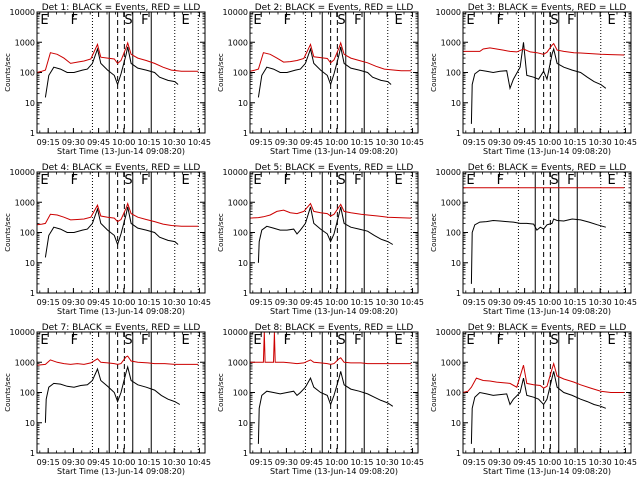  I want to click on panel-title: Det 4: BLACK = Events, RED = LLD, so click(121, 168).